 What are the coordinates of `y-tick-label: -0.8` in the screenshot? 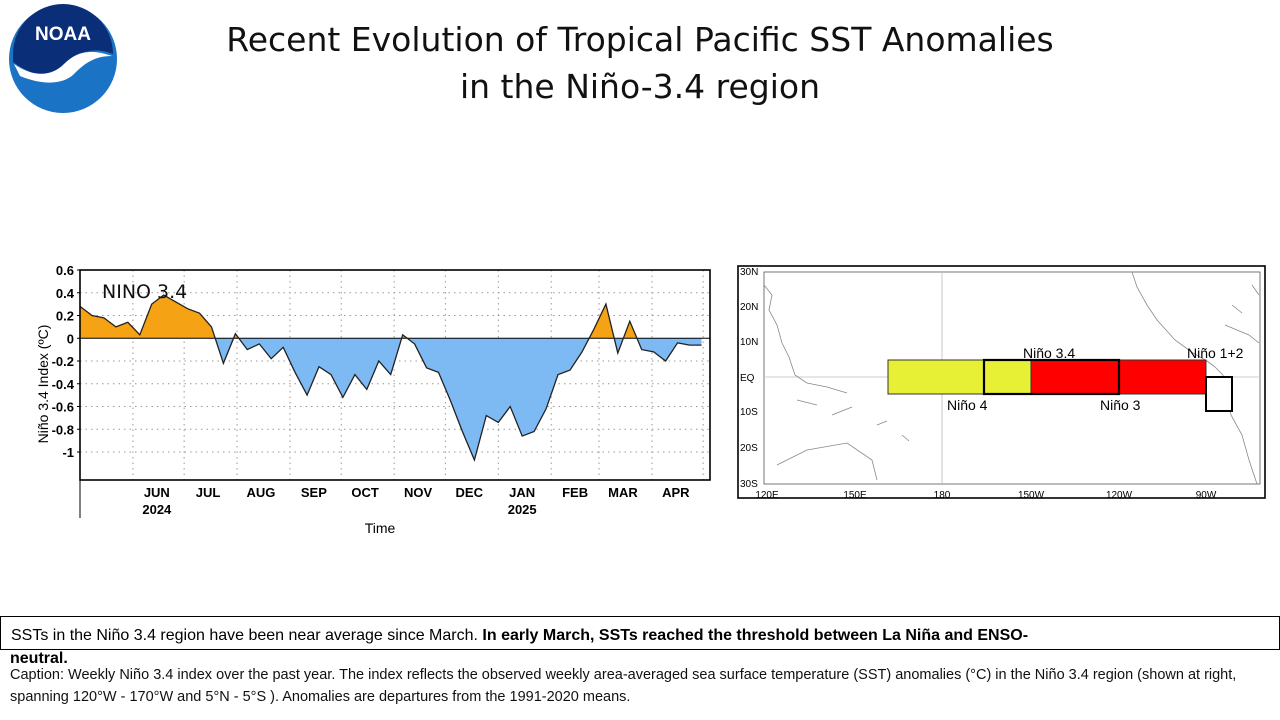 It's located at (63, 429).